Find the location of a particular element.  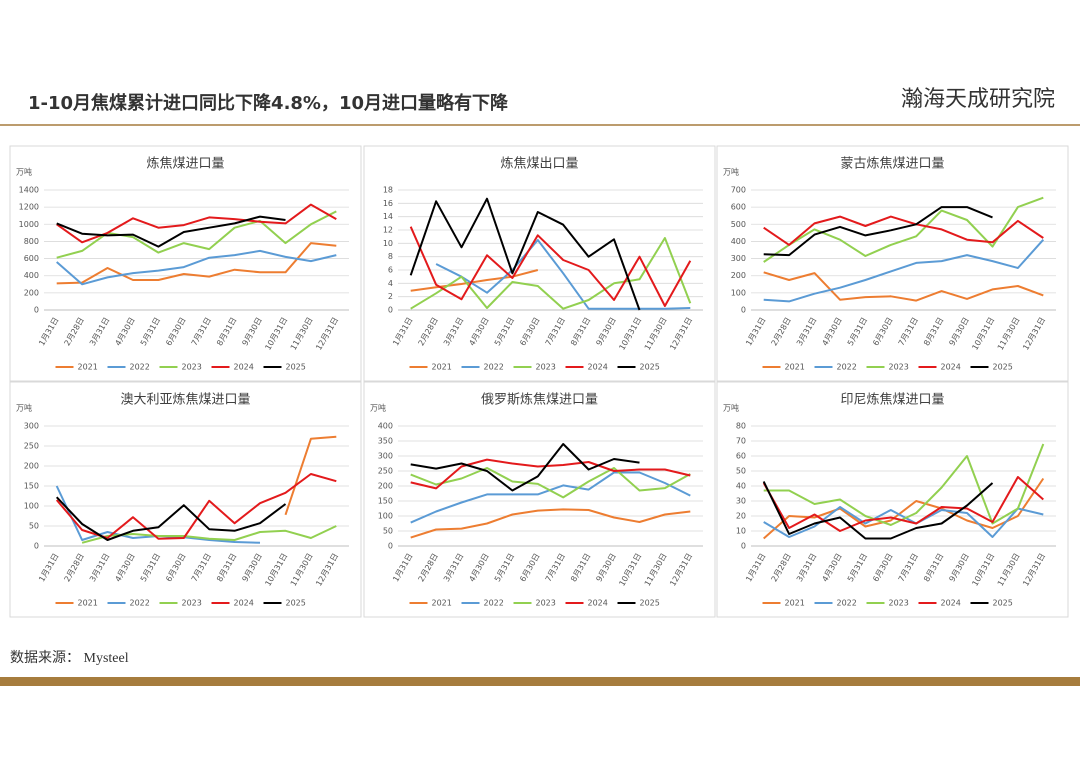

y-tick-label: 1200 is located at coordinates (29, 207).